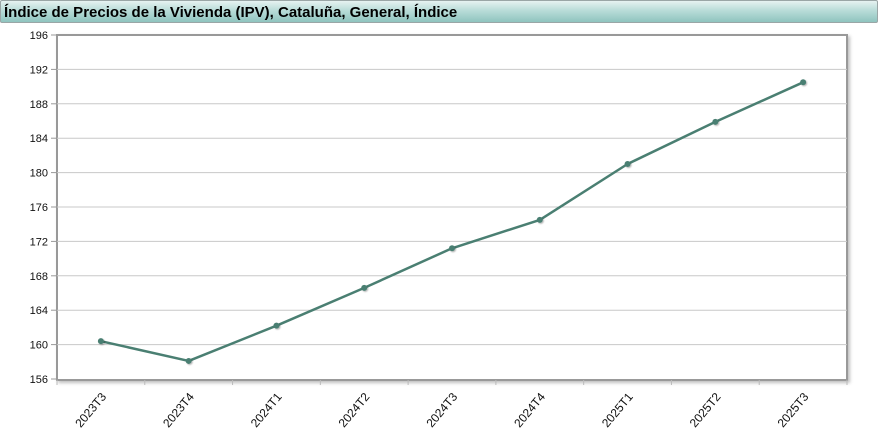 The width and height of the screenshot is (880, 445). What do you see at coordinates (39, 277) in the screenshot?
I see `y-tick-label: 168` at bounding box center [39, 277].